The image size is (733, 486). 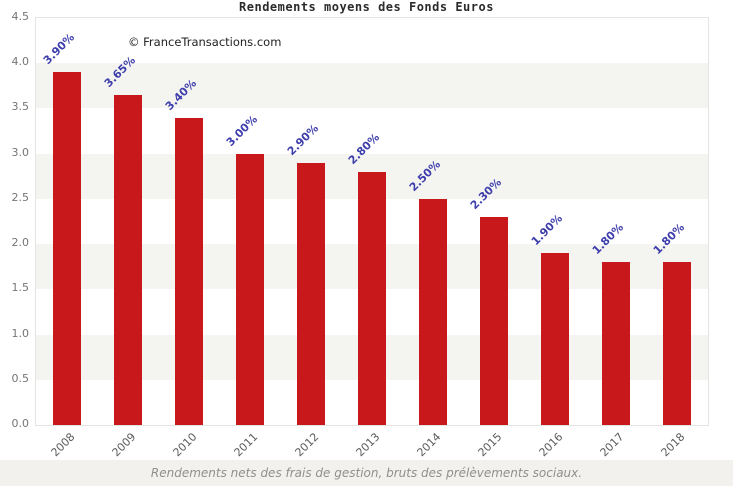 What do you see at coordinates (20, 152) in the screenshot?
I see `y-tick-label: 3.0` at bounding box center [20, 152].